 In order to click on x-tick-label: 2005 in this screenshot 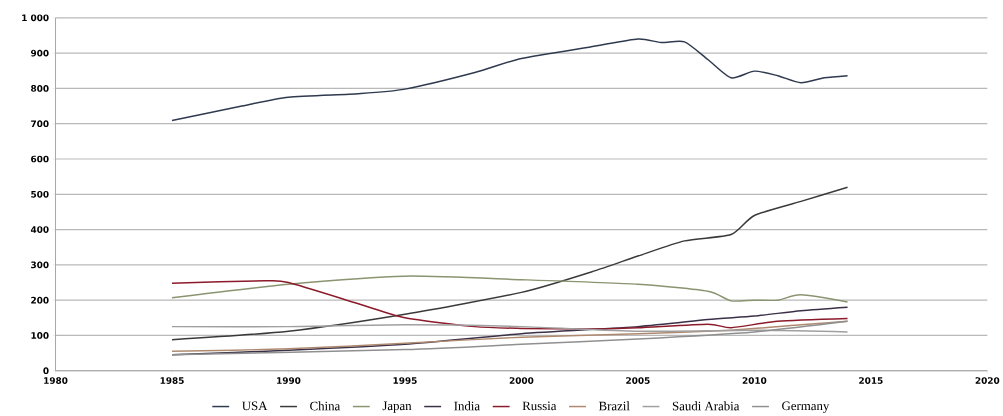, I will do `click(638, 381)`.